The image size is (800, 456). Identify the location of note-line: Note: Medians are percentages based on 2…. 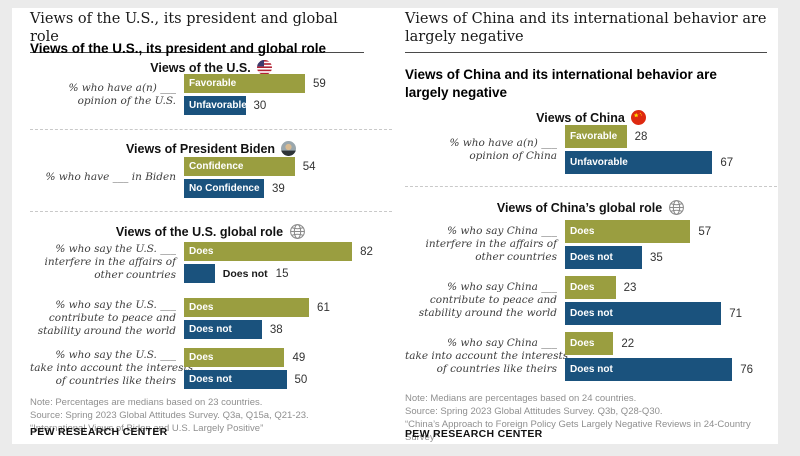
(521, 398).